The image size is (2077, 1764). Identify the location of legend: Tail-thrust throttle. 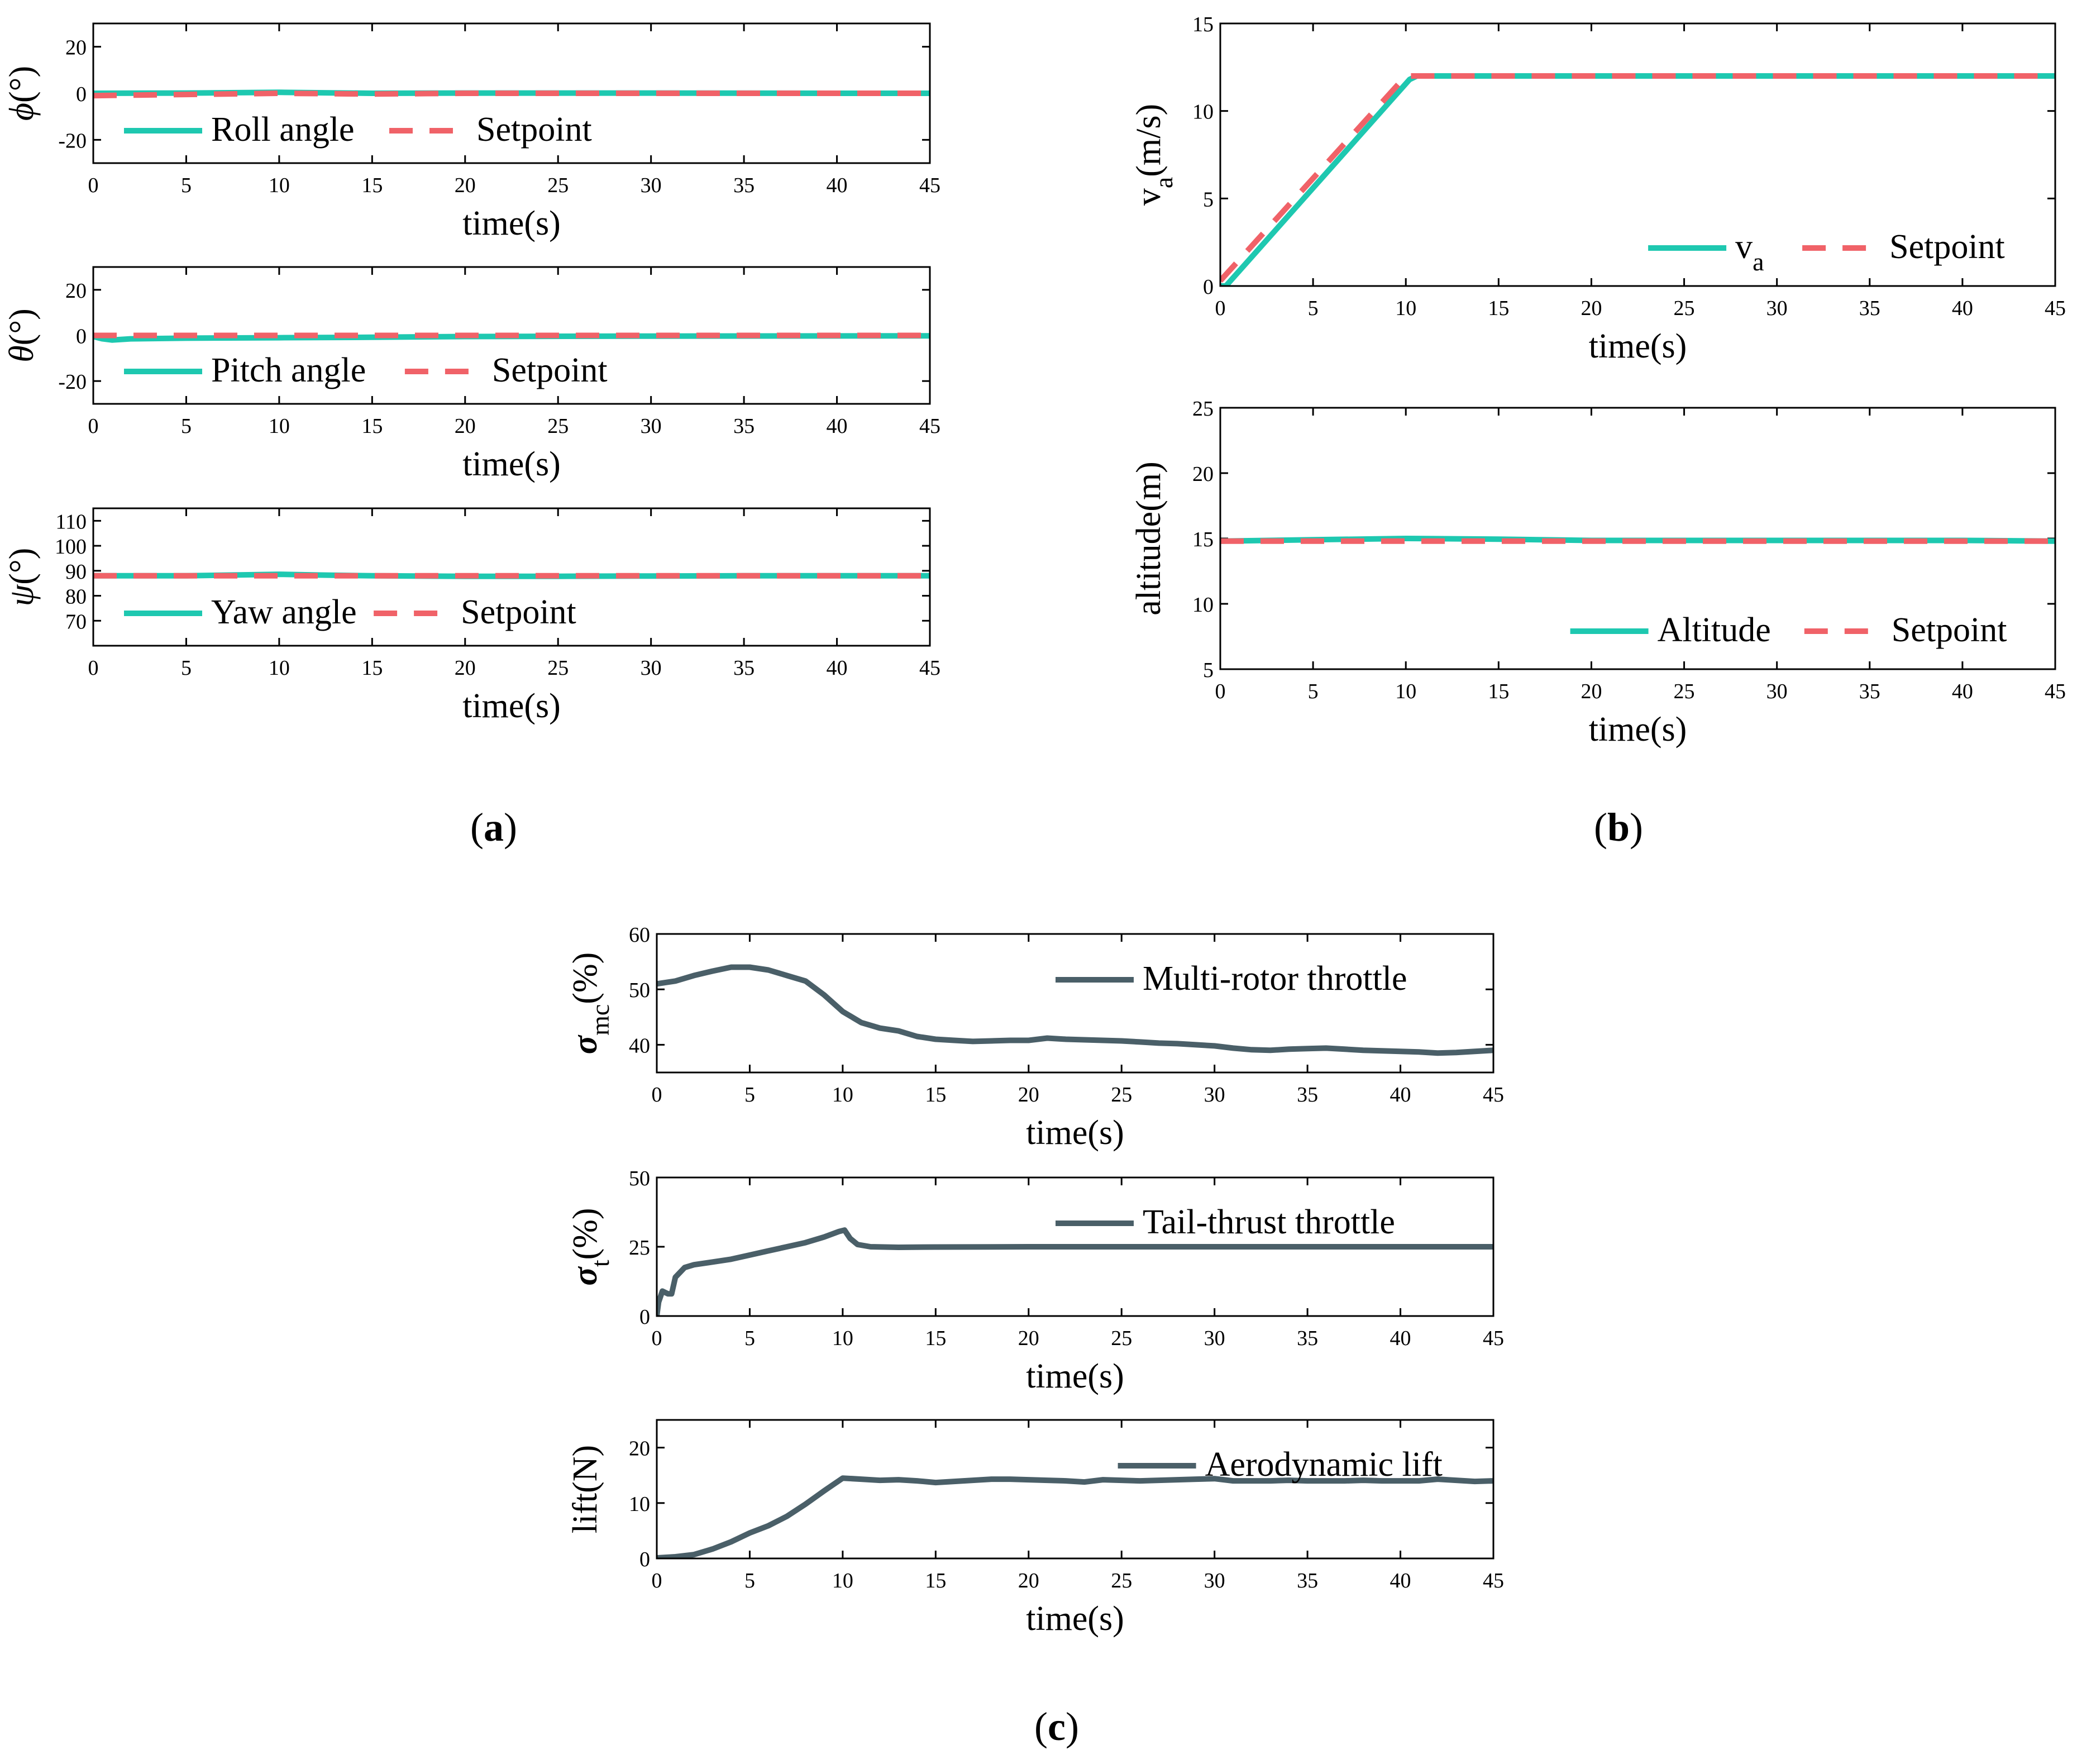
(1225, 1222).